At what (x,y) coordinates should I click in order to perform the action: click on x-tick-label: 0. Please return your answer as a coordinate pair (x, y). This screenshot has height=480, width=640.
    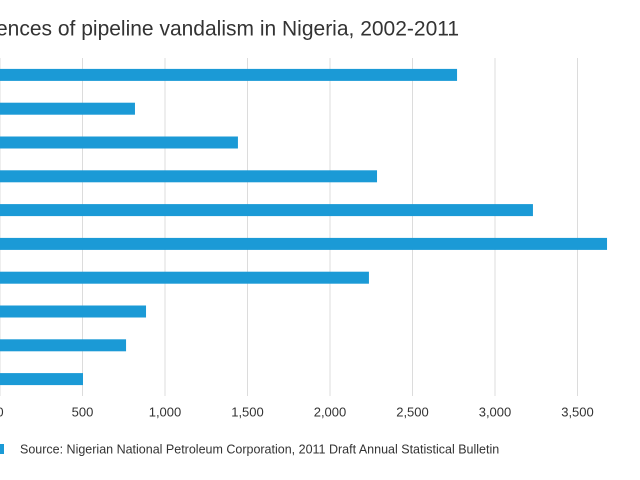
    Looking at the image, I should click on (2, 411).